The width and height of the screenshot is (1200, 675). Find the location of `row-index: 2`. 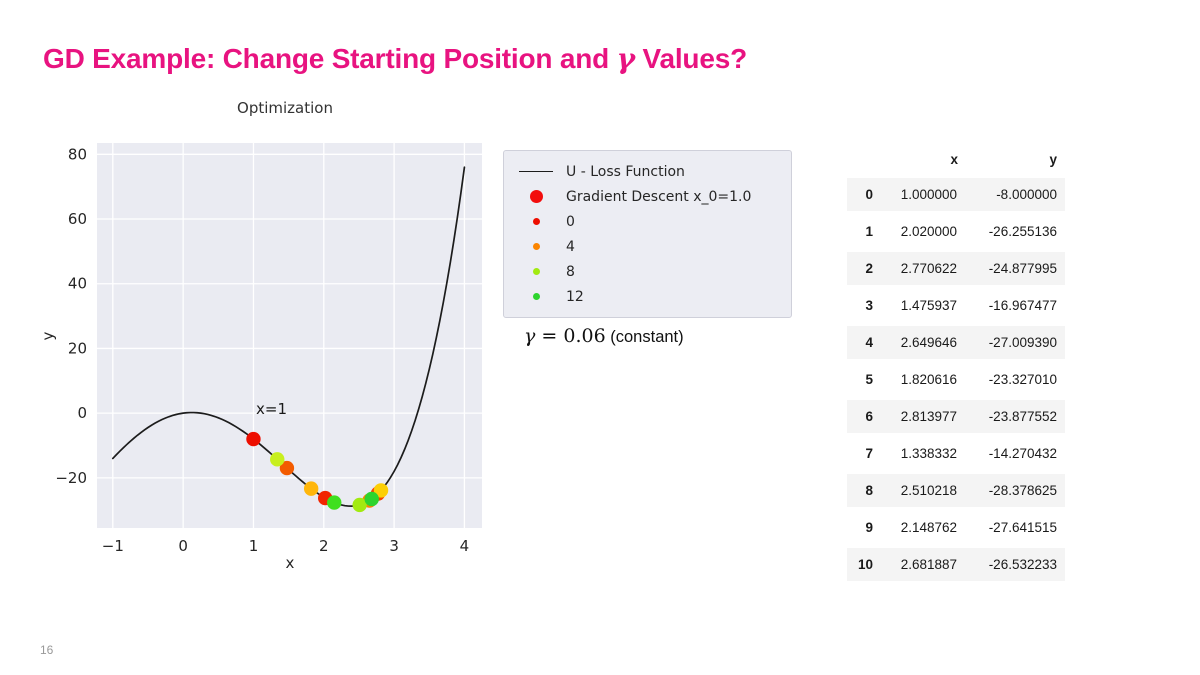

row-index: 2 is located at coordinates (860, 268).